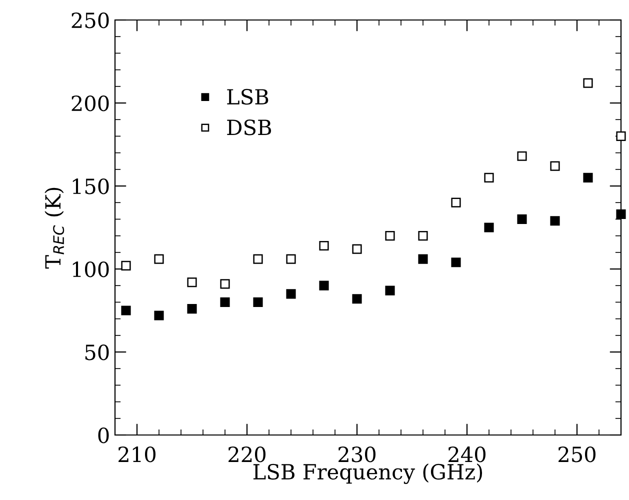 This screenshot has width=629, height=500. Describe the element at coordinates (367, 473) in the screenshot. I see `x-axis-title: LSB Frequency (GHz)` at that location.